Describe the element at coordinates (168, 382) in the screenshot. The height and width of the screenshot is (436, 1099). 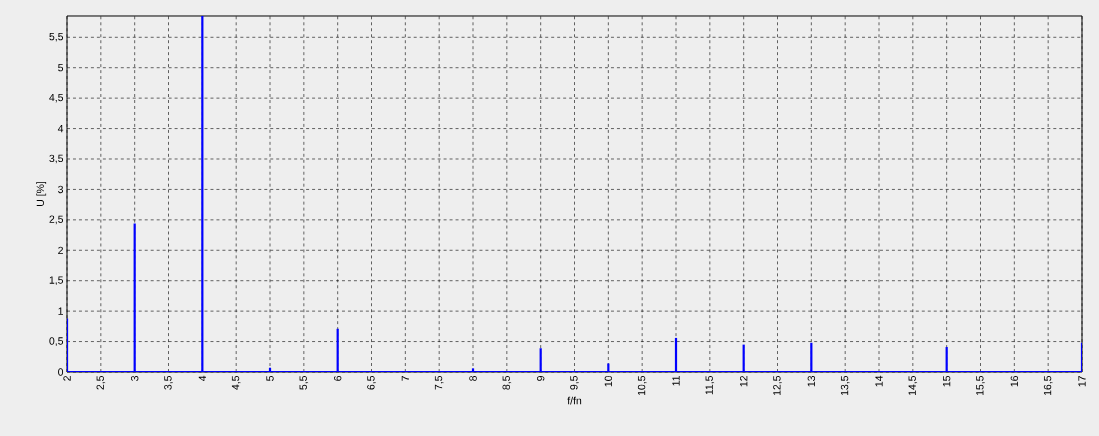
I see `x-tick-label: 3,5` at that location.